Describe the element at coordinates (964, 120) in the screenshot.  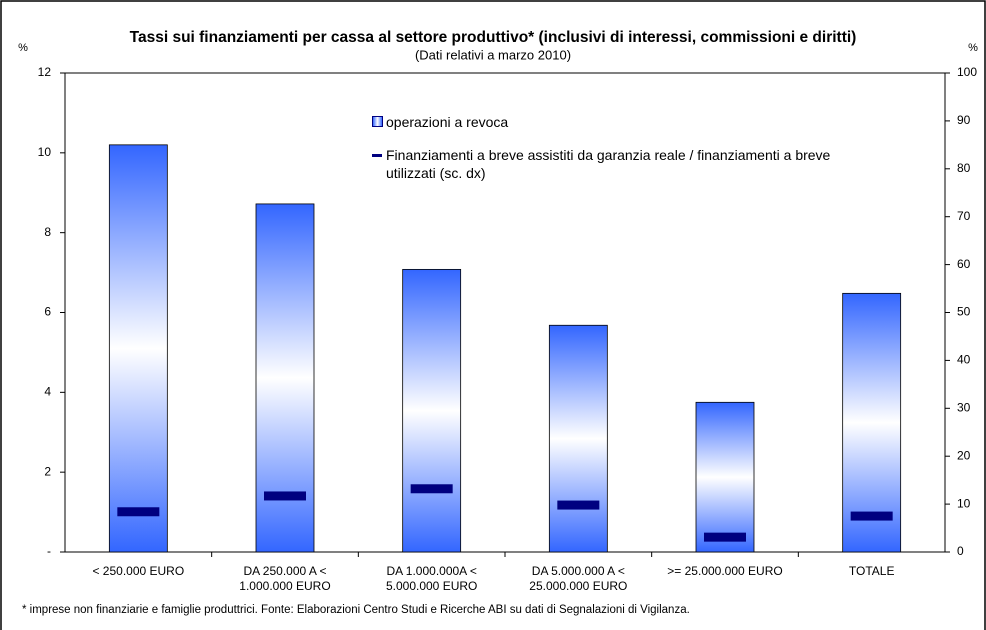
I see `y2-tick-label: 90` at that location.